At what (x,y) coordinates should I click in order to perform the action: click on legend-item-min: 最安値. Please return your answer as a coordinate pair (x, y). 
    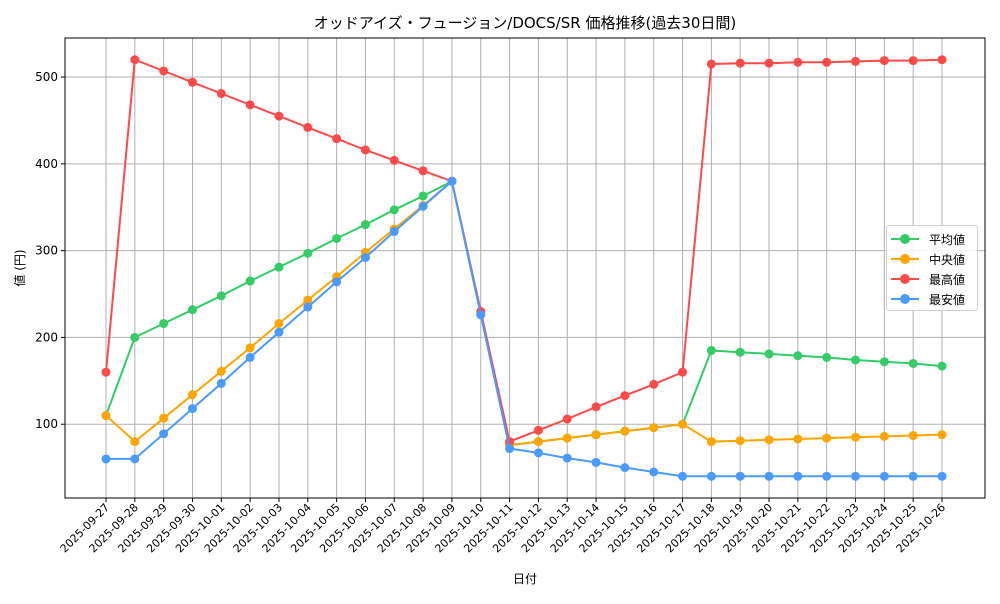
    Looking at the image, I should click on (932, 299).